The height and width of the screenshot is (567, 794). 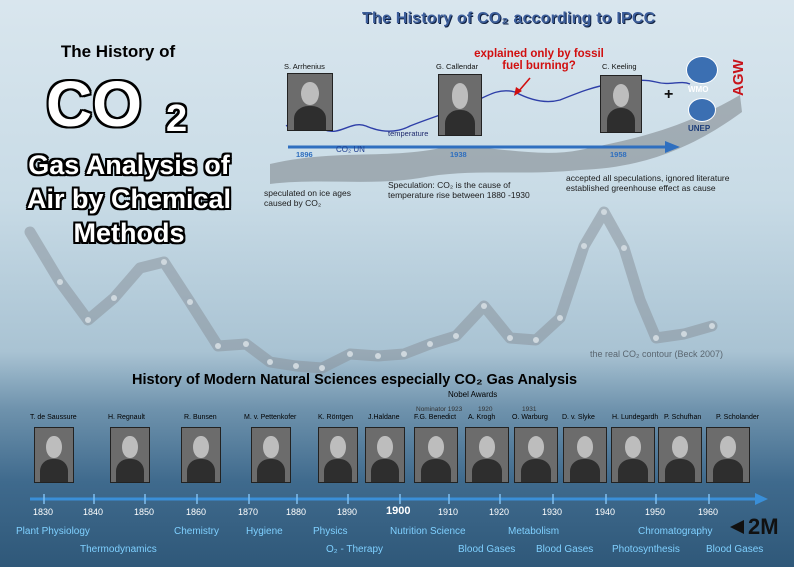 I want to click on field-label: Thermodynamics, so click(x=118, y=549).